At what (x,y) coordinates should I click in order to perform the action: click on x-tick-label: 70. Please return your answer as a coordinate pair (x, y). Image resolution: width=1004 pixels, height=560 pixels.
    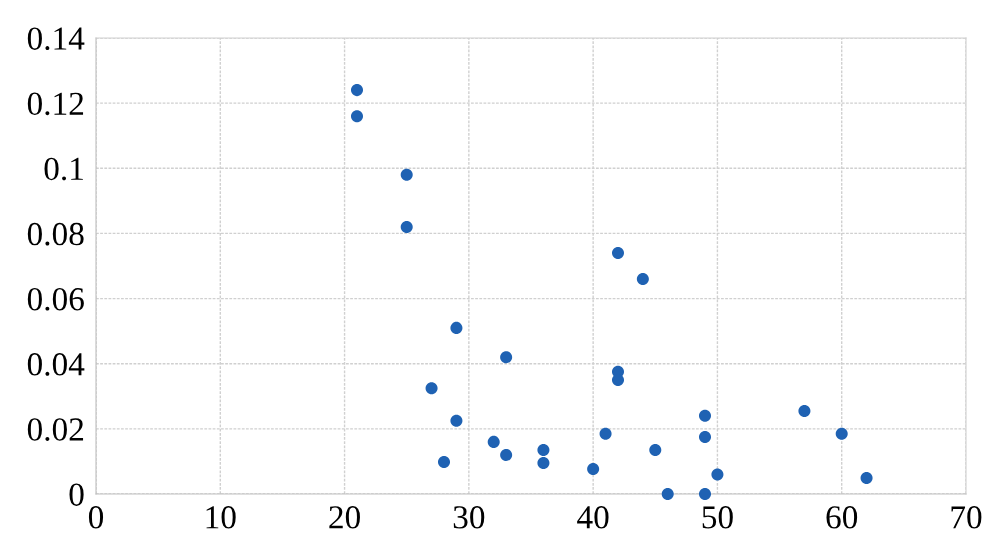
    Looking at the image, I should click on (966, 517).